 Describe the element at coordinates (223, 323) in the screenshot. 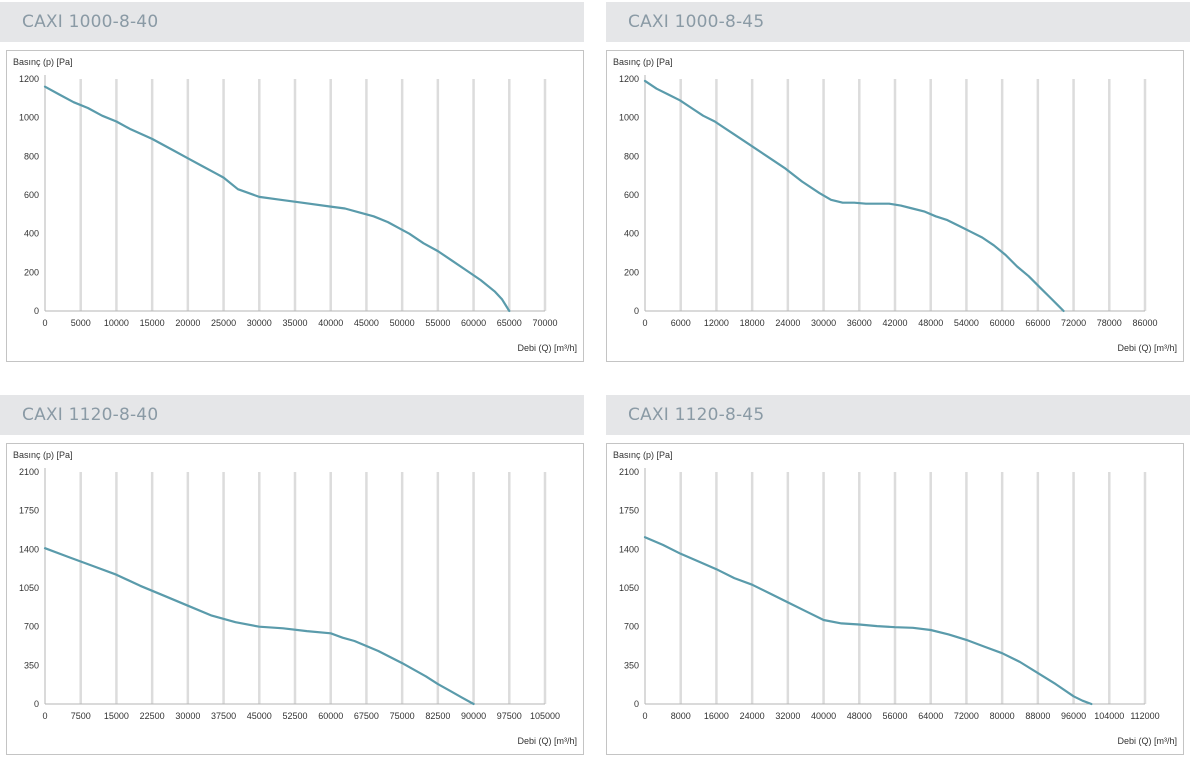

I see `x-tick-label: 25000` at that location.